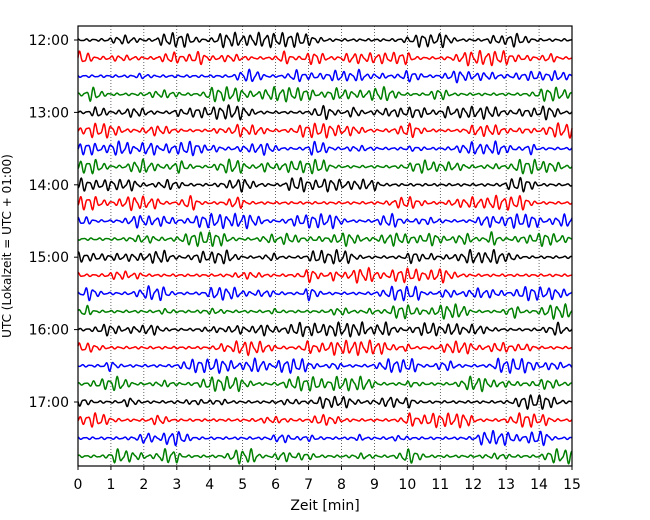 The height and width of the screenshot is (520, 650). Describe the element at coordinates (374, 485) in the screenshot. I see `x-tick-label: 9` at that location.